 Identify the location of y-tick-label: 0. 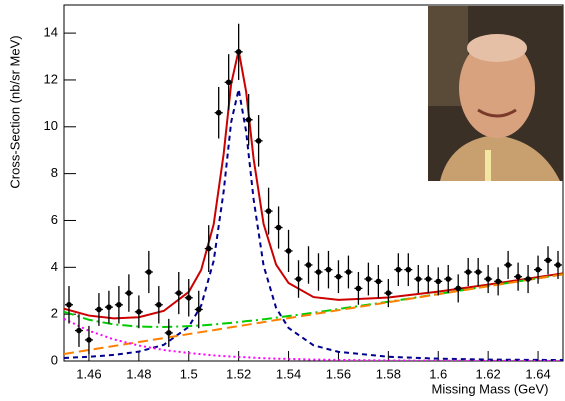
(54, 359).